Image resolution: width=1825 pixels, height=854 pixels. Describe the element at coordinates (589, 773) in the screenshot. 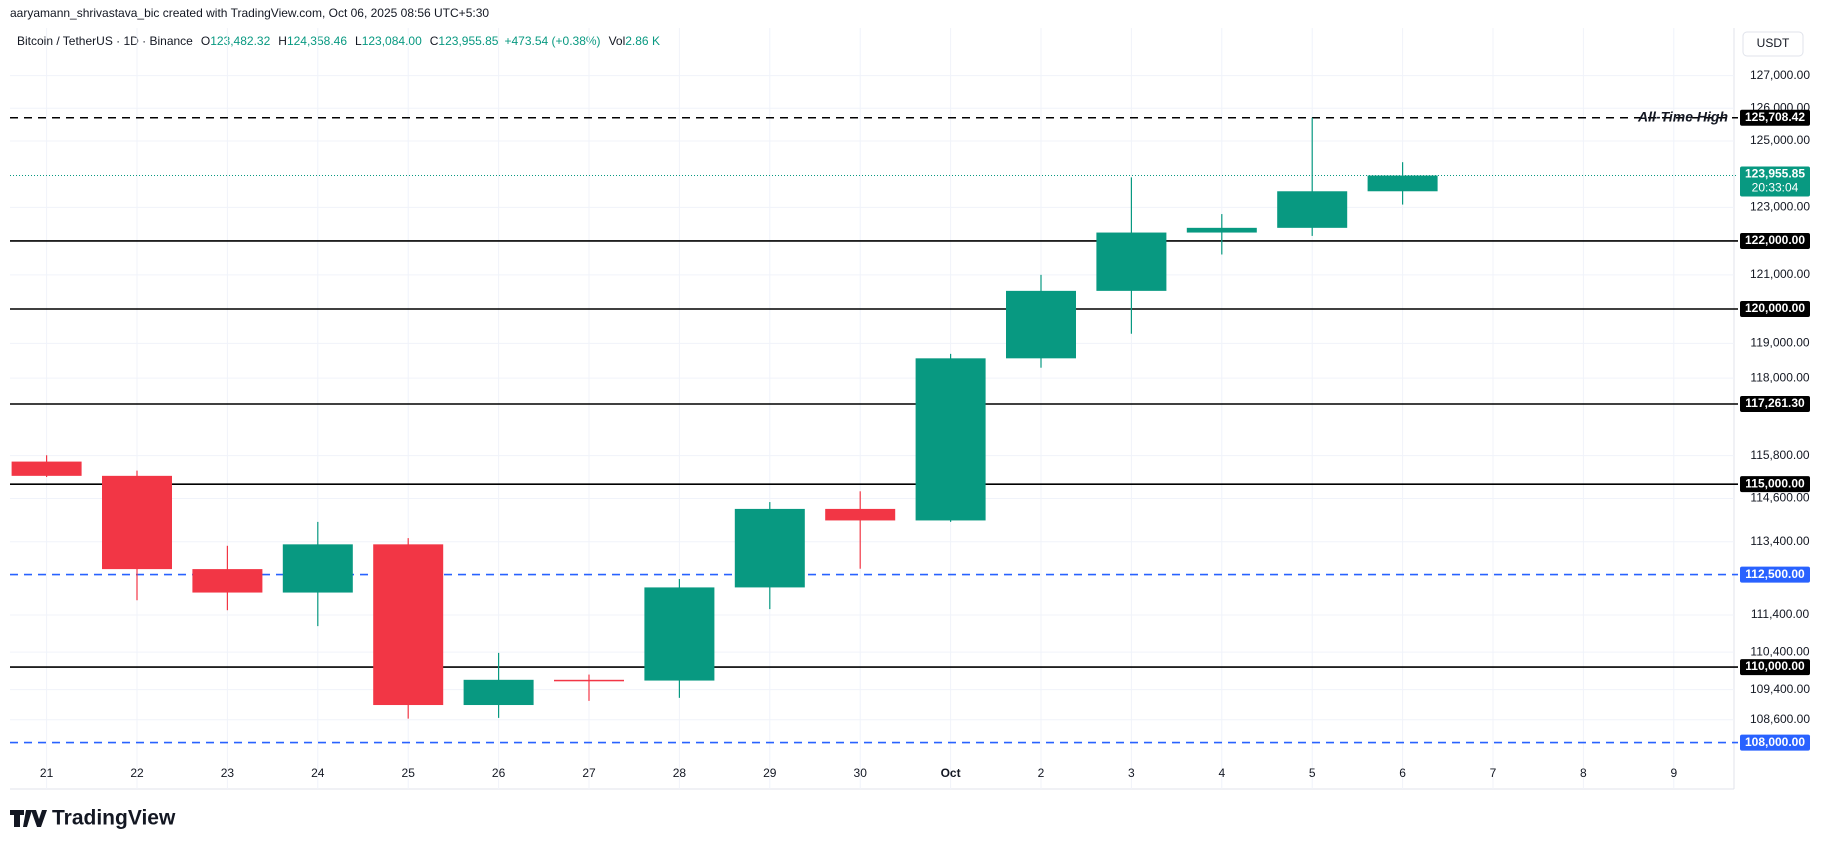

I see `x-tick-label: 27` at that location.